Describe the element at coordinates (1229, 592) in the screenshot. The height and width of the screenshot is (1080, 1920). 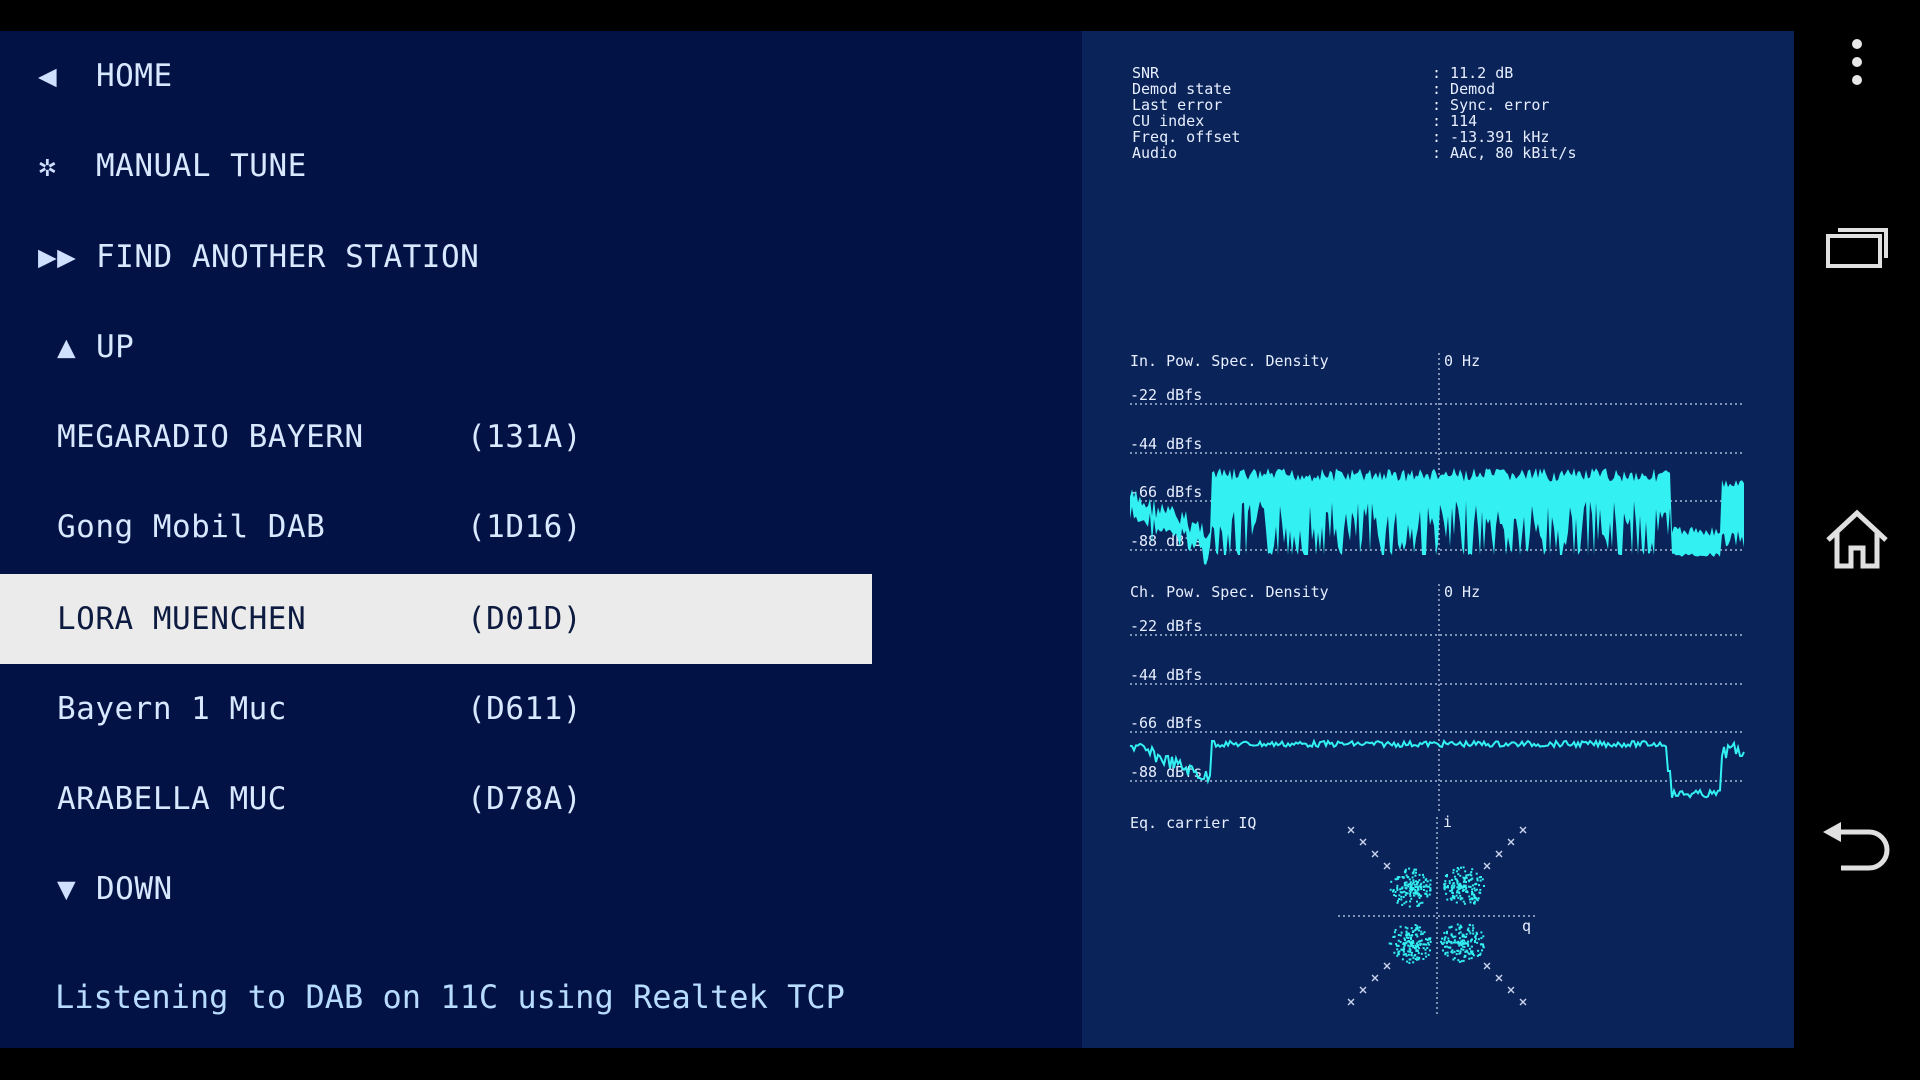
I see `channel-psd-title: Ch. Pow. Spec. Density` at that location.